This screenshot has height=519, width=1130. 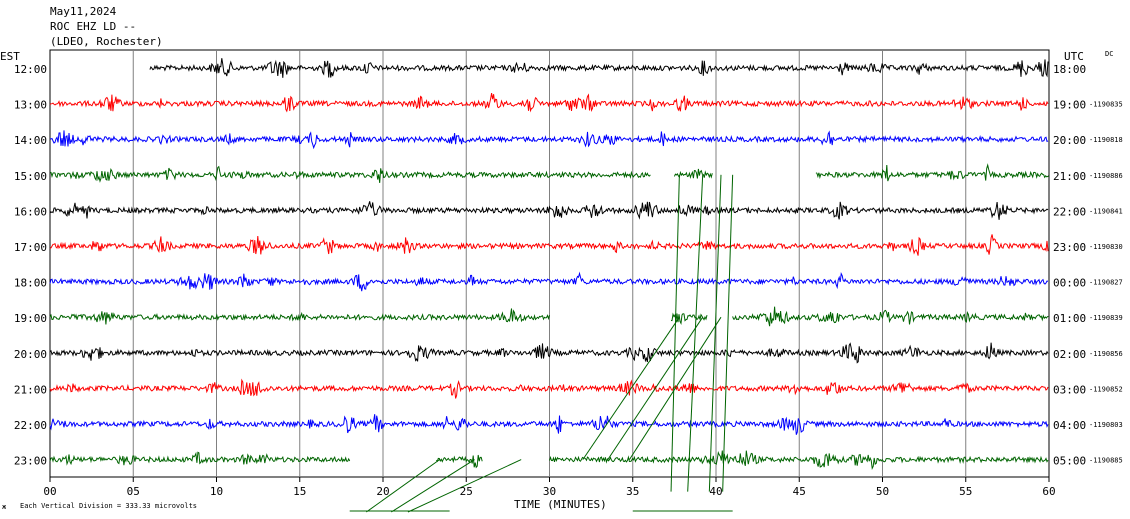 I want to click on dc-offset-label: -1190835, so click(x=1106, y=105).